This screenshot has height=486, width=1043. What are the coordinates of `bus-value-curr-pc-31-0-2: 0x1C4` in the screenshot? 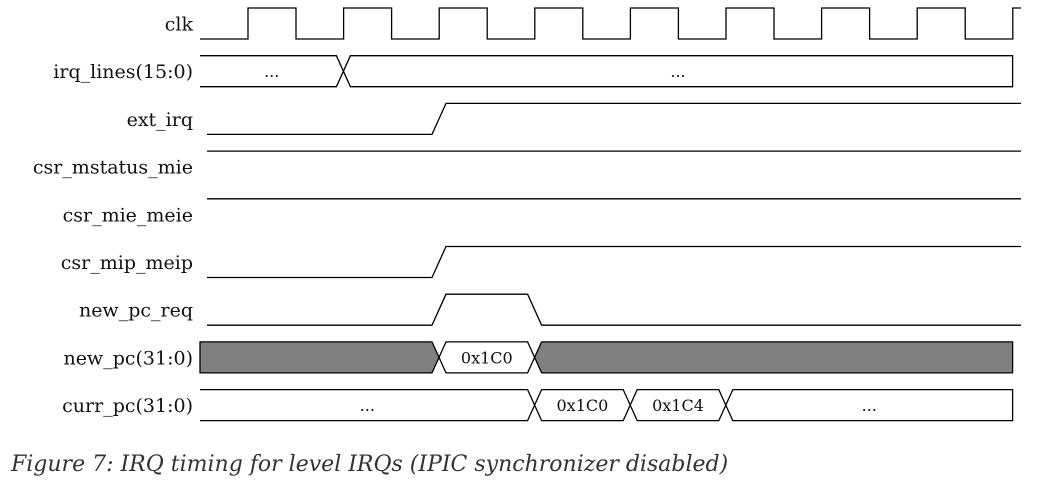 It's located at (678, 405).